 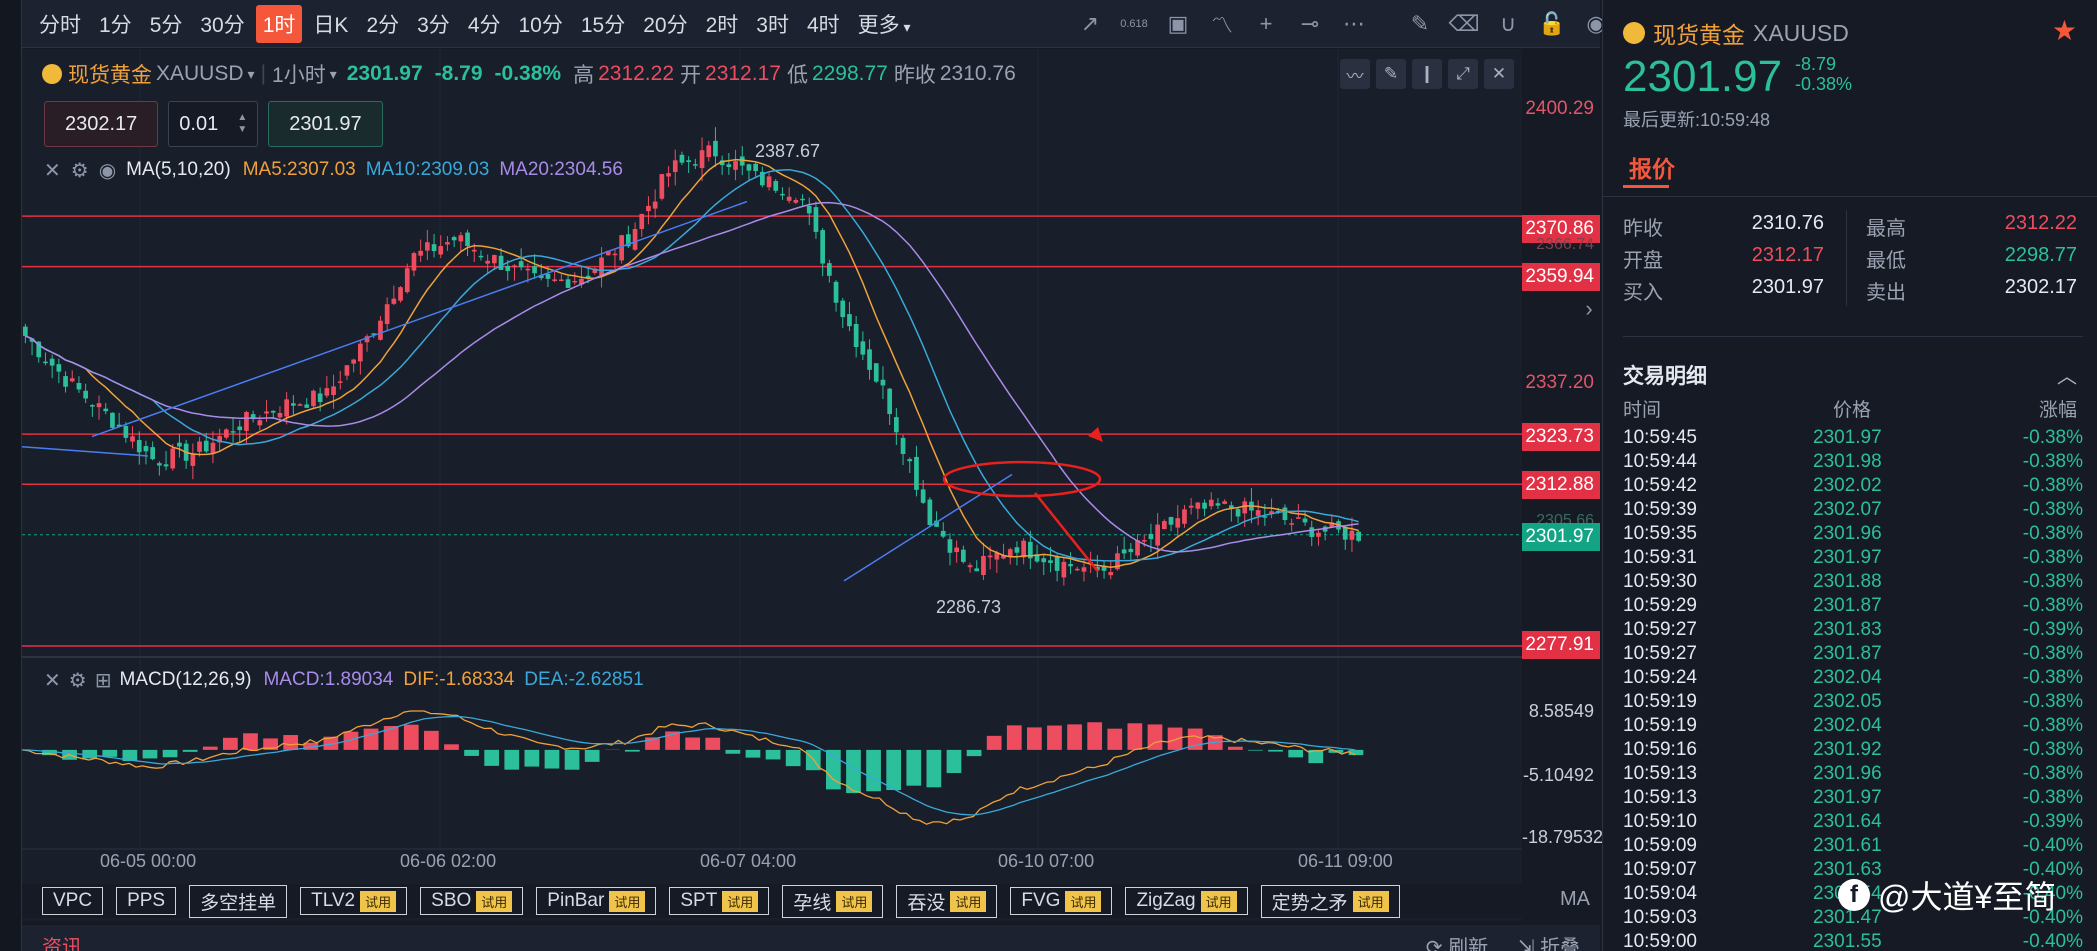 I want to click on indicator-8: 吞没 试用, so click(x=947, y=901).